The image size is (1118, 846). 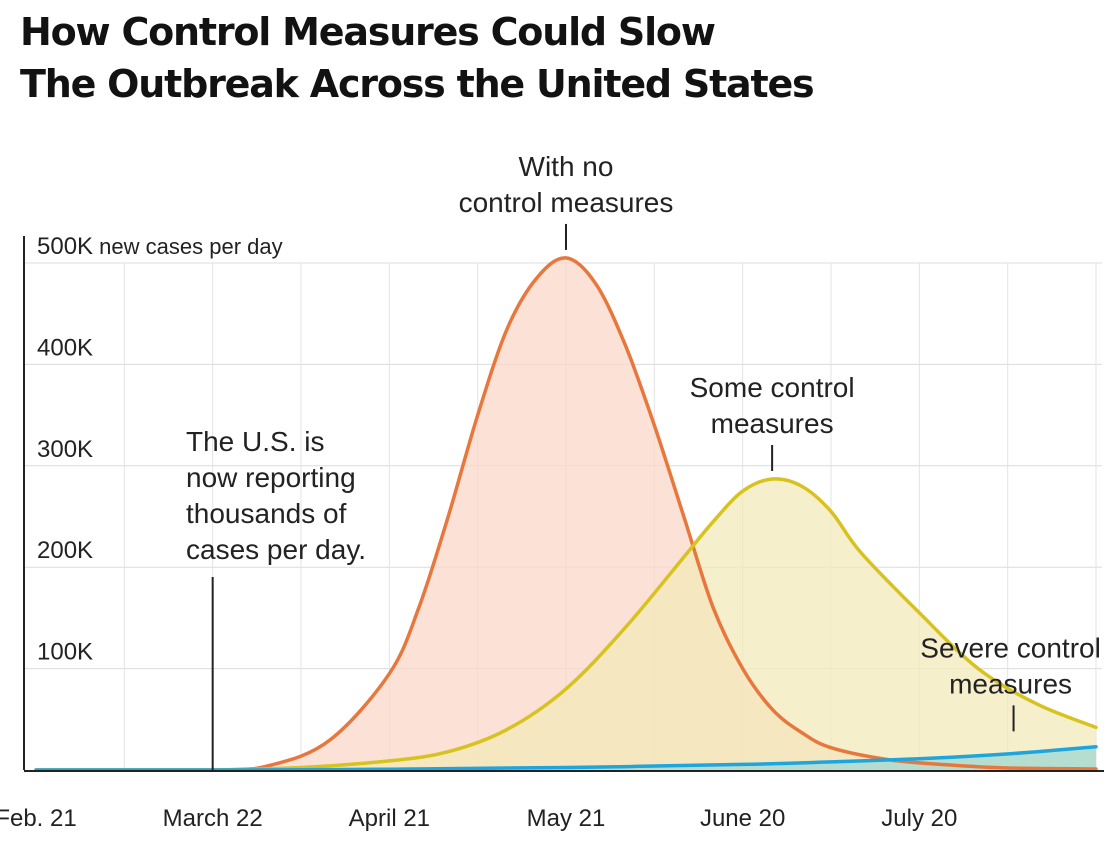 I want to click on y-tick-label: 200K, so click(x=65, y=550).